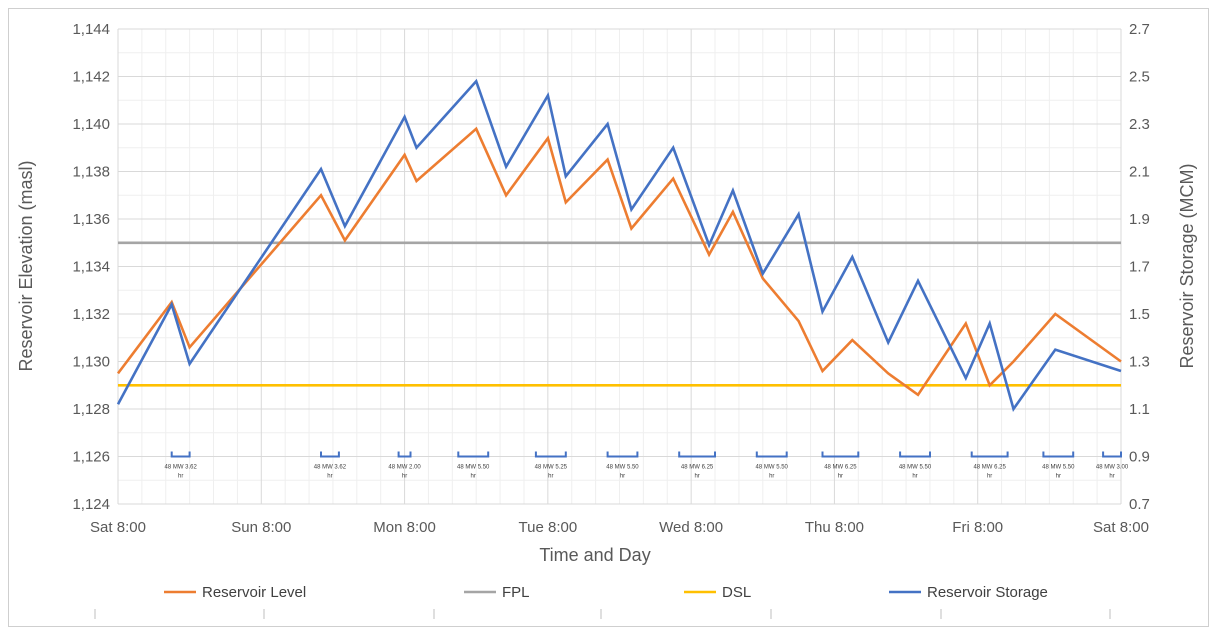 The width and height of the screenshot is (1216, 634). What do you see at coordinates (606, 592) in the screenshot?
I see `legend: Reservoir Level FPL DSL Reservoir Storage` at bounding box center [606, 592].